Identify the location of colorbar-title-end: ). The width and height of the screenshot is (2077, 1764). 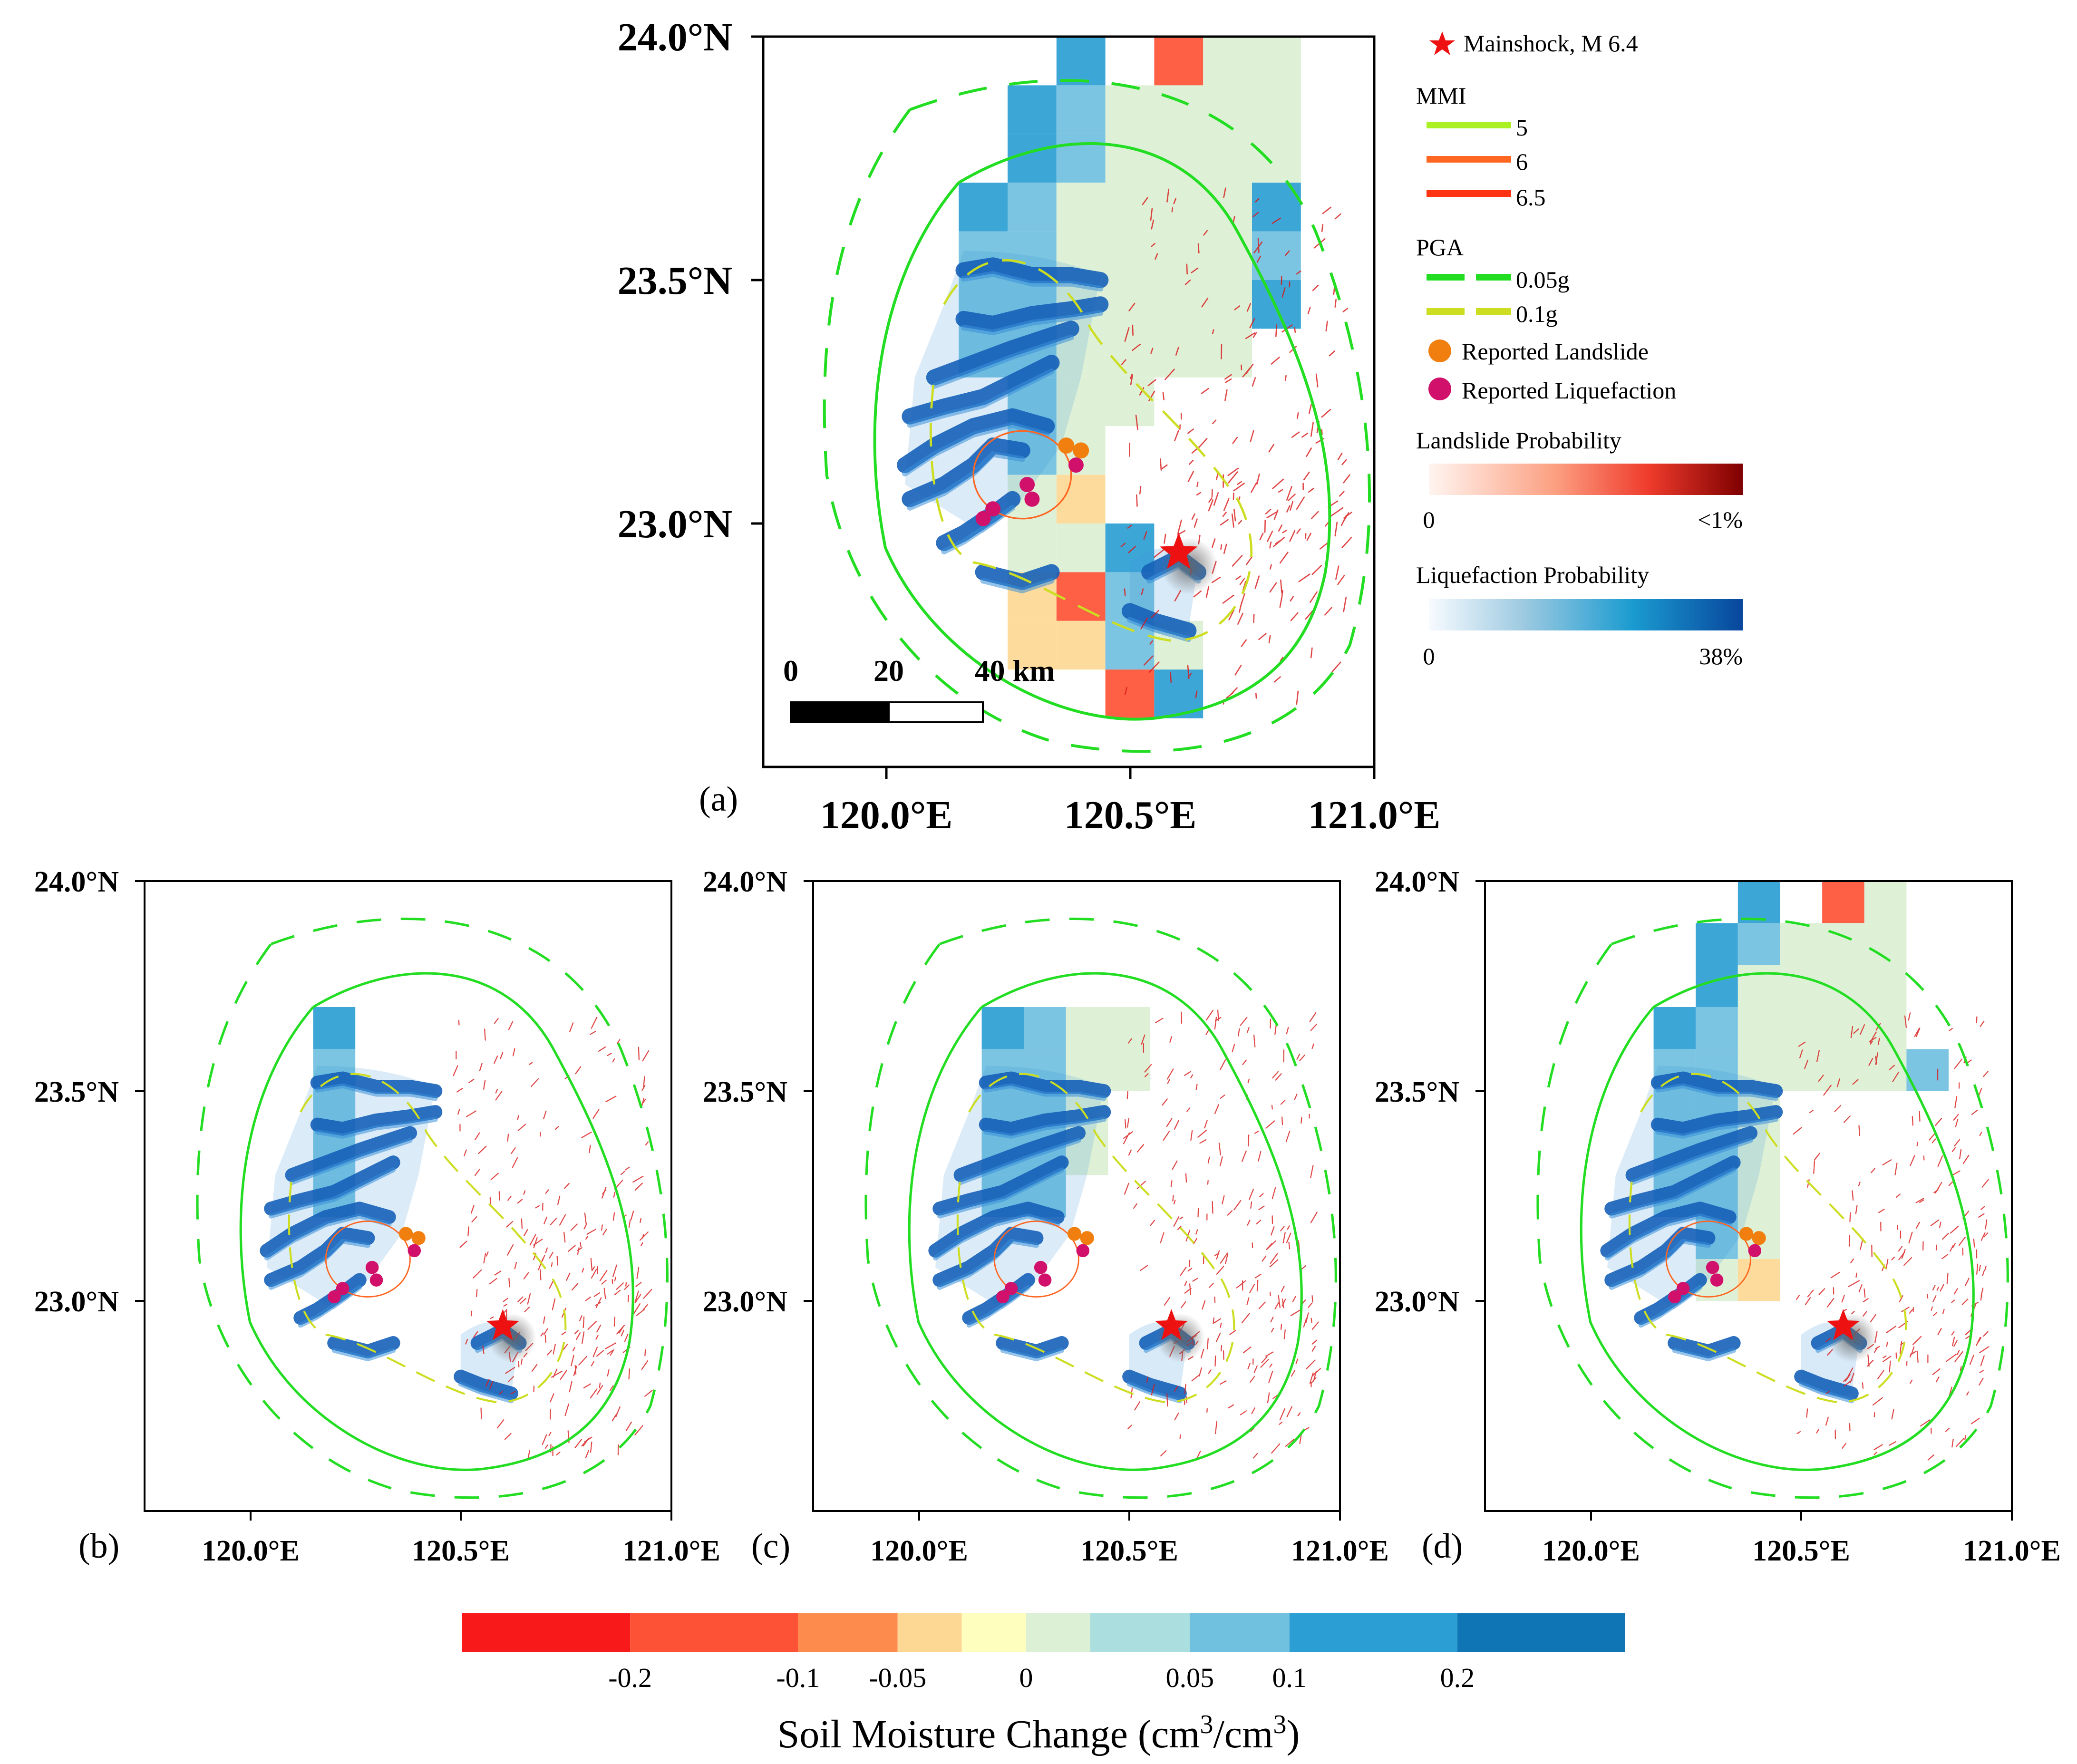
(1293, 1734).